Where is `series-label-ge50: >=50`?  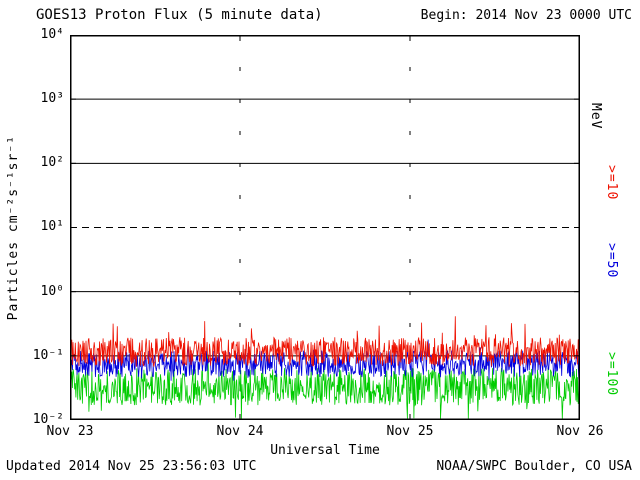 series-label-ge50: >=50 is located at coordinates (611, 261).